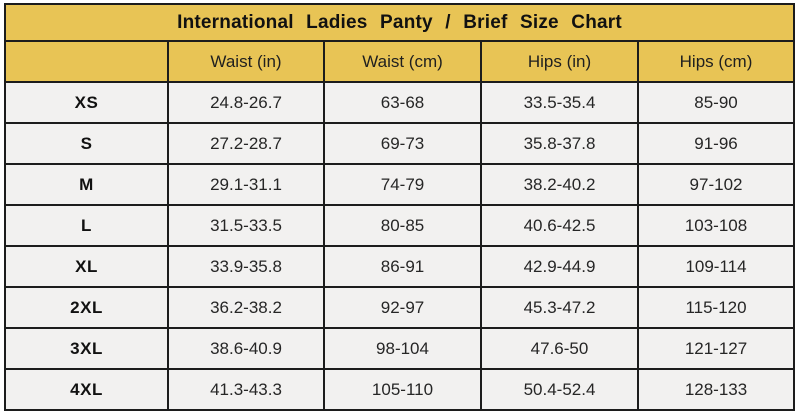 The height and width of the screenshot is (413, 800). What do you see at coordinates (246, 225) in the screenshot?
I see `measurement-value: 31.5-33.5` at bounding box center [246, 225].